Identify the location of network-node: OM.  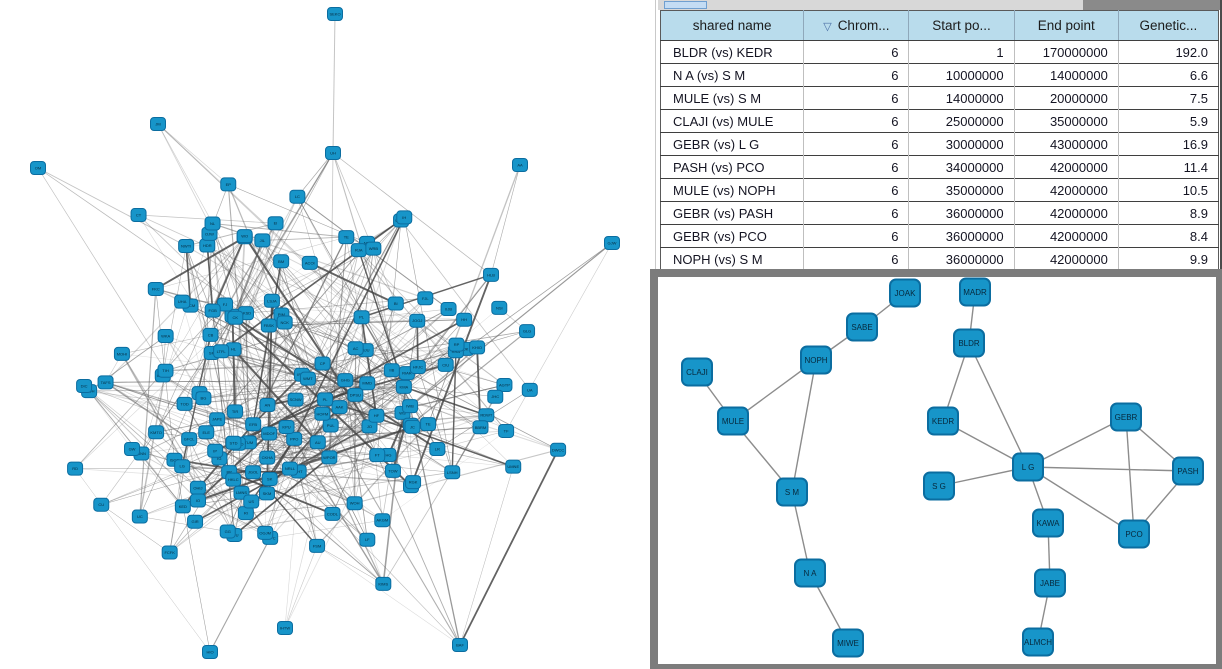
(38, 168).